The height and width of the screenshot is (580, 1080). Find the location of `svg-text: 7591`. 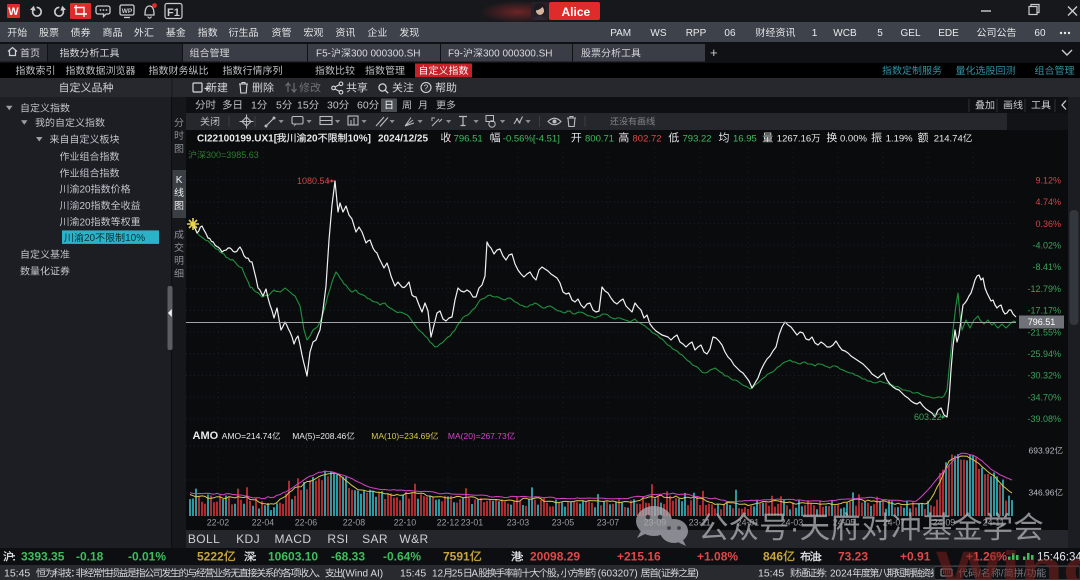

svg-text: 7591 is located at coordinates (456, 557).